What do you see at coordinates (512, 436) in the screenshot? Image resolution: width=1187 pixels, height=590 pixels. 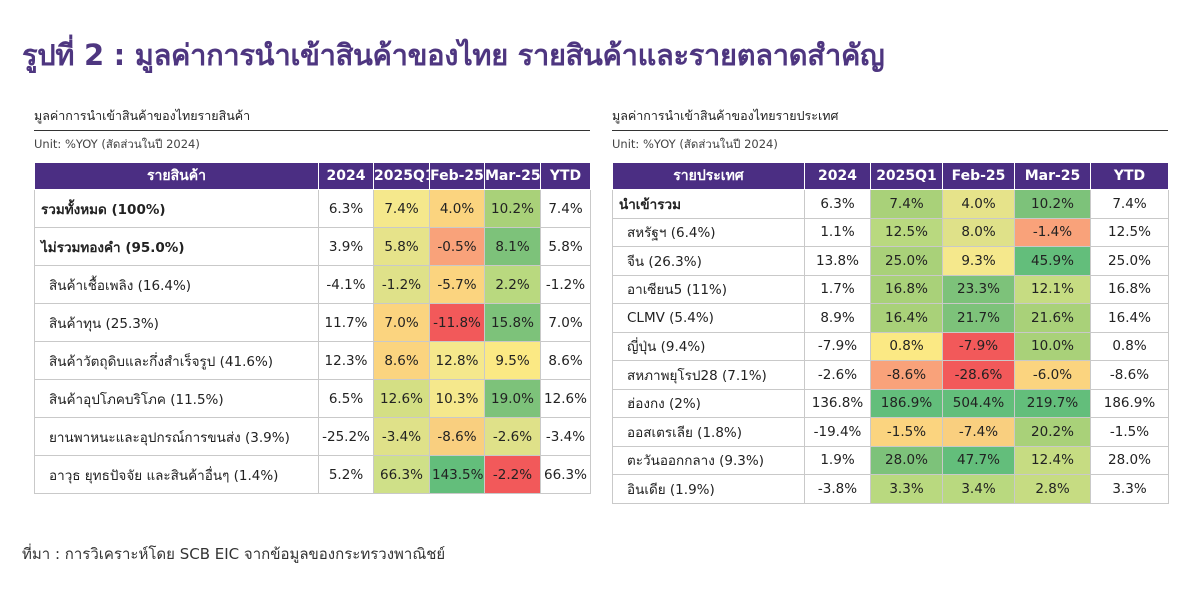 I see `value-cell: -2.6%` at bounding box center [512, 436].